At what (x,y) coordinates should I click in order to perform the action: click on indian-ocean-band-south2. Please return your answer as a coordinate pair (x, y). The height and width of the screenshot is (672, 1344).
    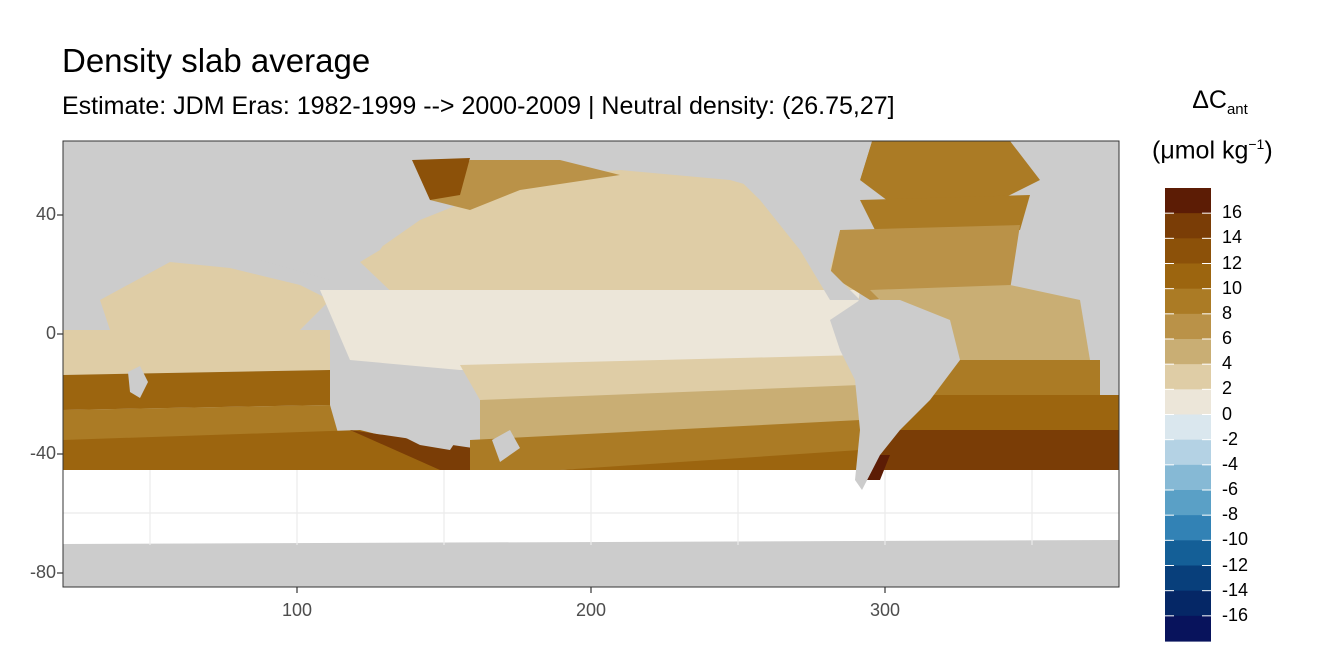
    Looking at the image, I should click on (266, 450).